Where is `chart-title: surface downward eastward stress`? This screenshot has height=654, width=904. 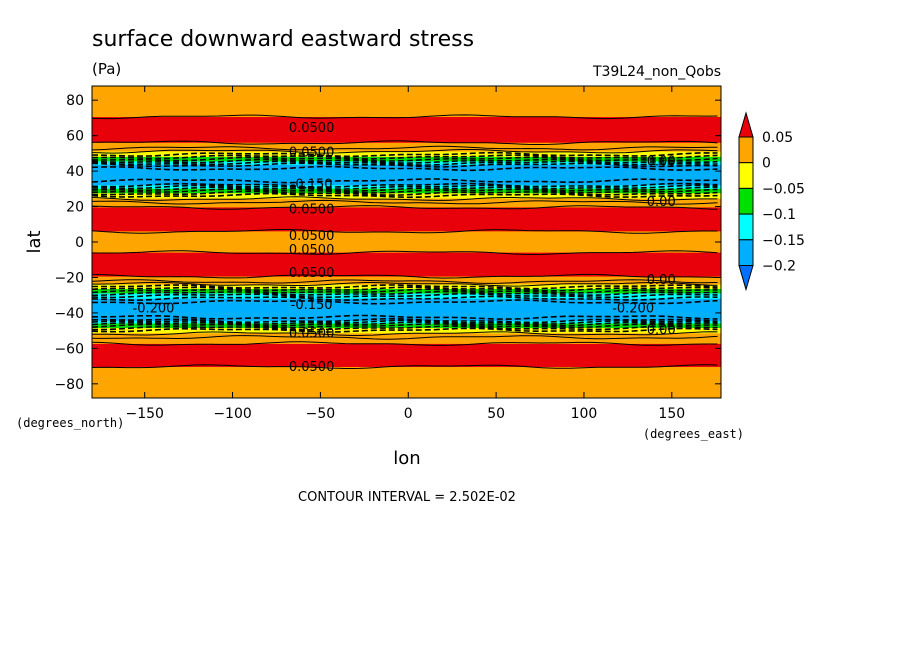 chart-title: surface downward eastward stress is located at coordinates (283, 39).